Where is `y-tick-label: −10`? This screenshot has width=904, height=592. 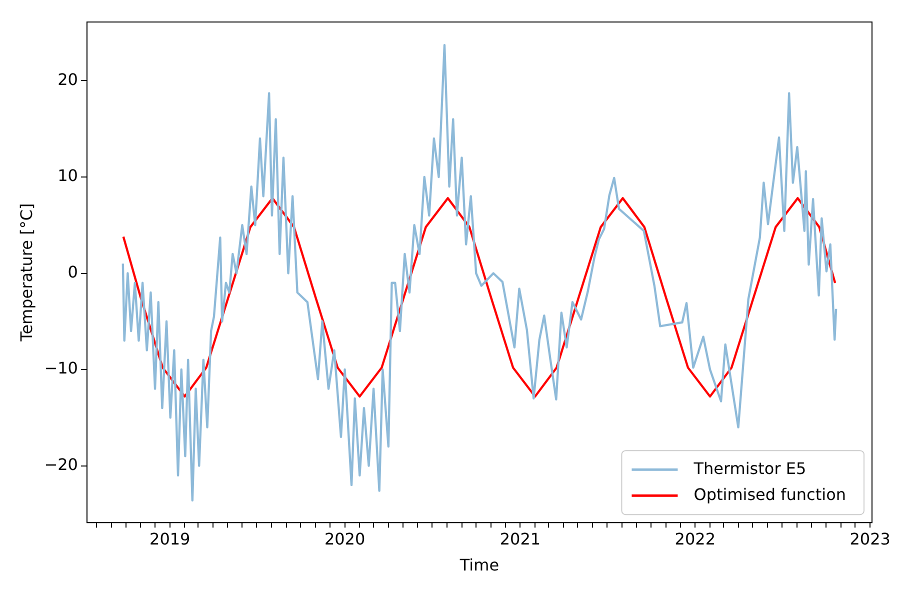
y-tick-label: −10 is located at coordinates (61, 368).